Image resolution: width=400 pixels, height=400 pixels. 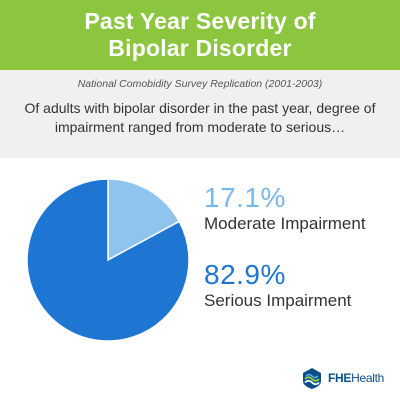 I want to click on serious-label: Serious Impairment, so click(x=278, y=300).